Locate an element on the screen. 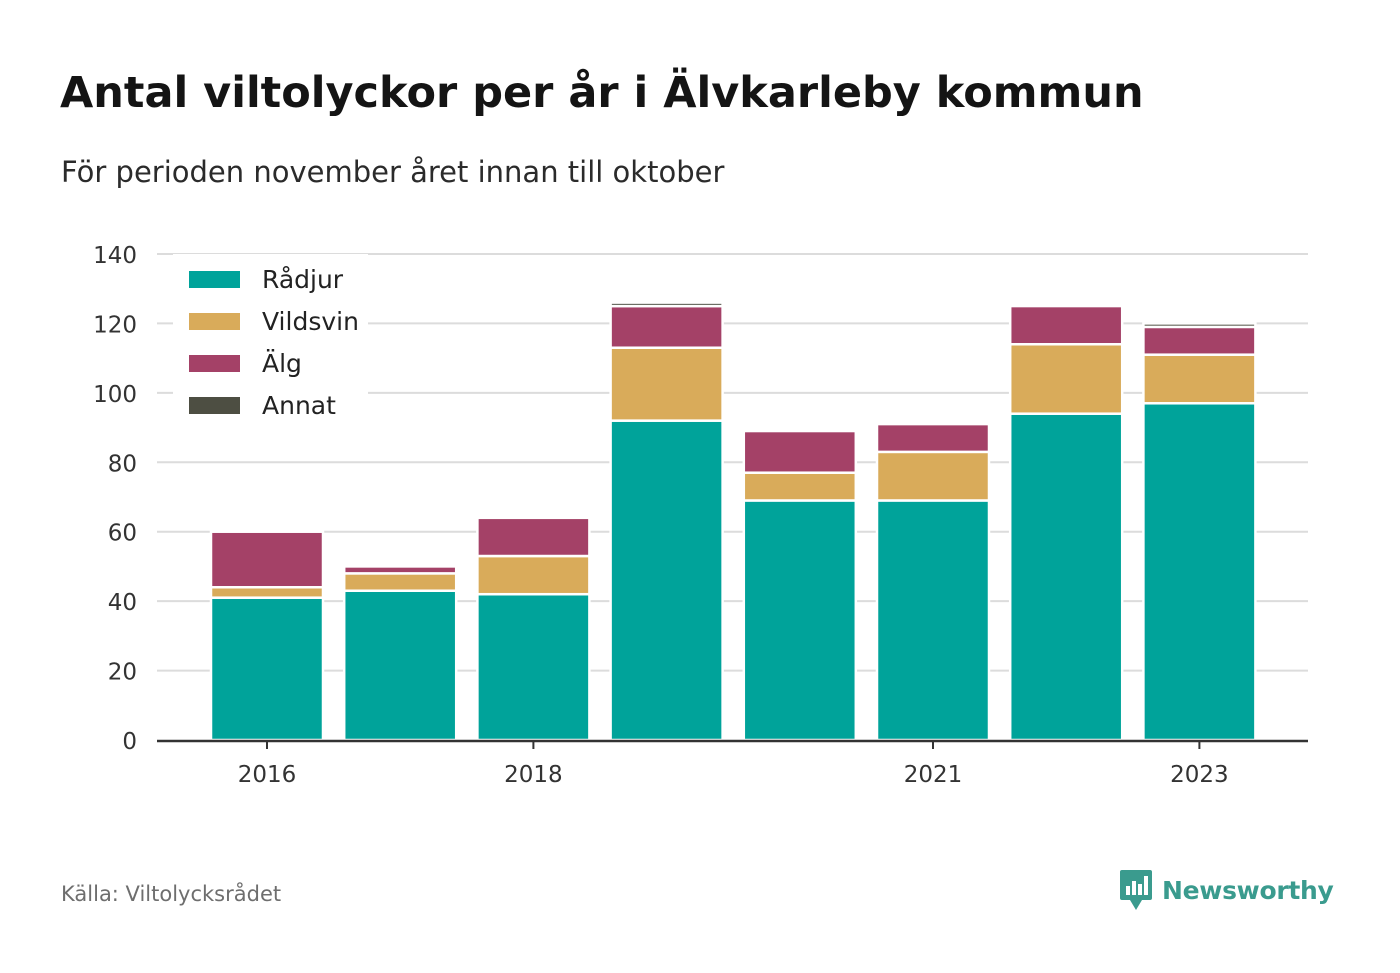 Image resolution: width=1400 pixels, height=973 pixels. x-axis-ticks: 2016 2018 2021 2023 is located at coordinates (733, 764).